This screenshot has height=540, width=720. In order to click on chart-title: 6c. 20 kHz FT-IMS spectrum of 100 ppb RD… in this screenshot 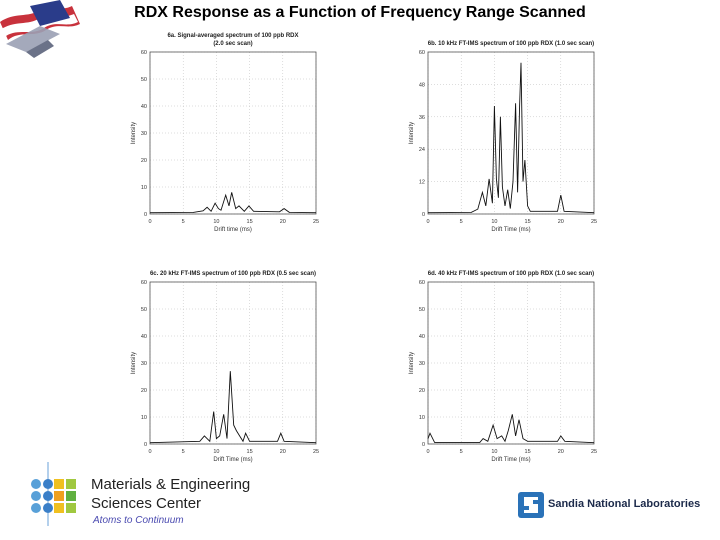, I will do `click(233, 274)`.